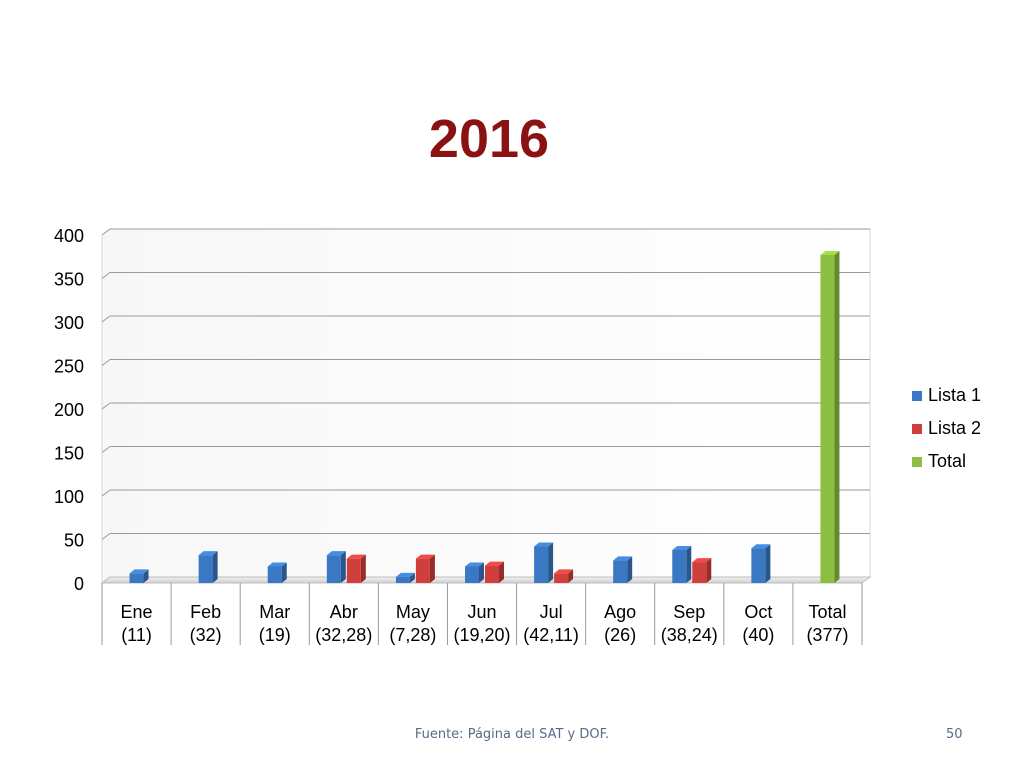 The height and width of the screenshot is (768, 1024). I want to click on x-tick-sublabel: (40), so click(758, 635).